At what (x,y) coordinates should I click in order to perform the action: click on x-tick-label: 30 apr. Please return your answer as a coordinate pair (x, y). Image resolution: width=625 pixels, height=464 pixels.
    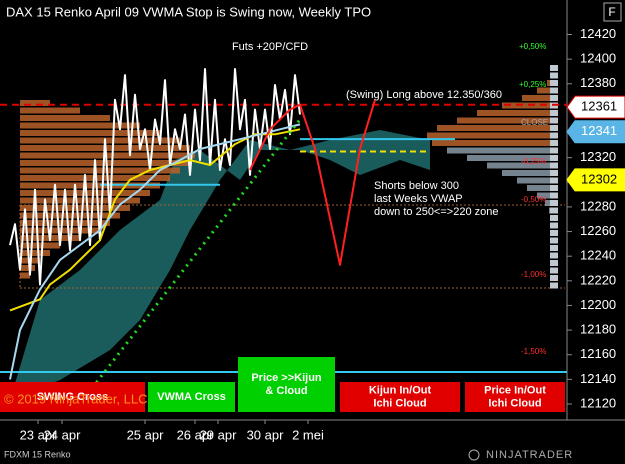
    Looking at the image, I should click on (266, 434).